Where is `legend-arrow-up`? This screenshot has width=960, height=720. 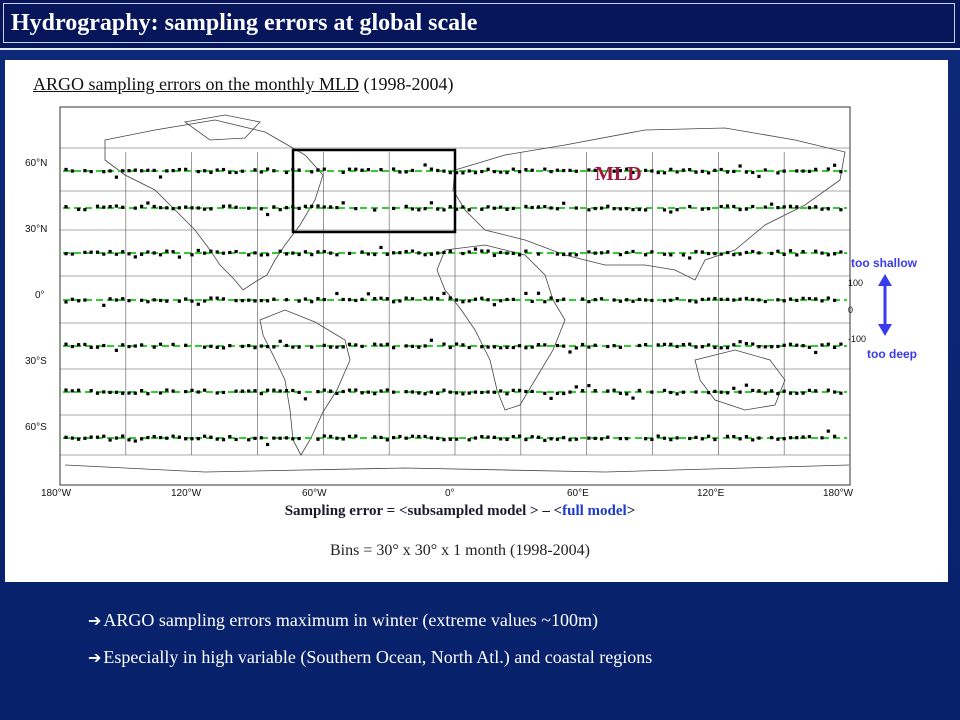
legend-arrow-up is located at coordinates (885, 280).